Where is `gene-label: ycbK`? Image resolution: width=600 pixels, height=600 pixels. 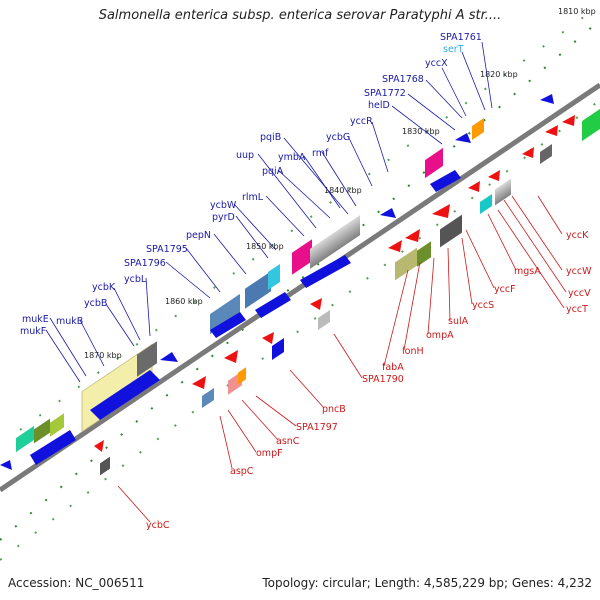
gene-label: ycbK is located at coordinates (104, 287).